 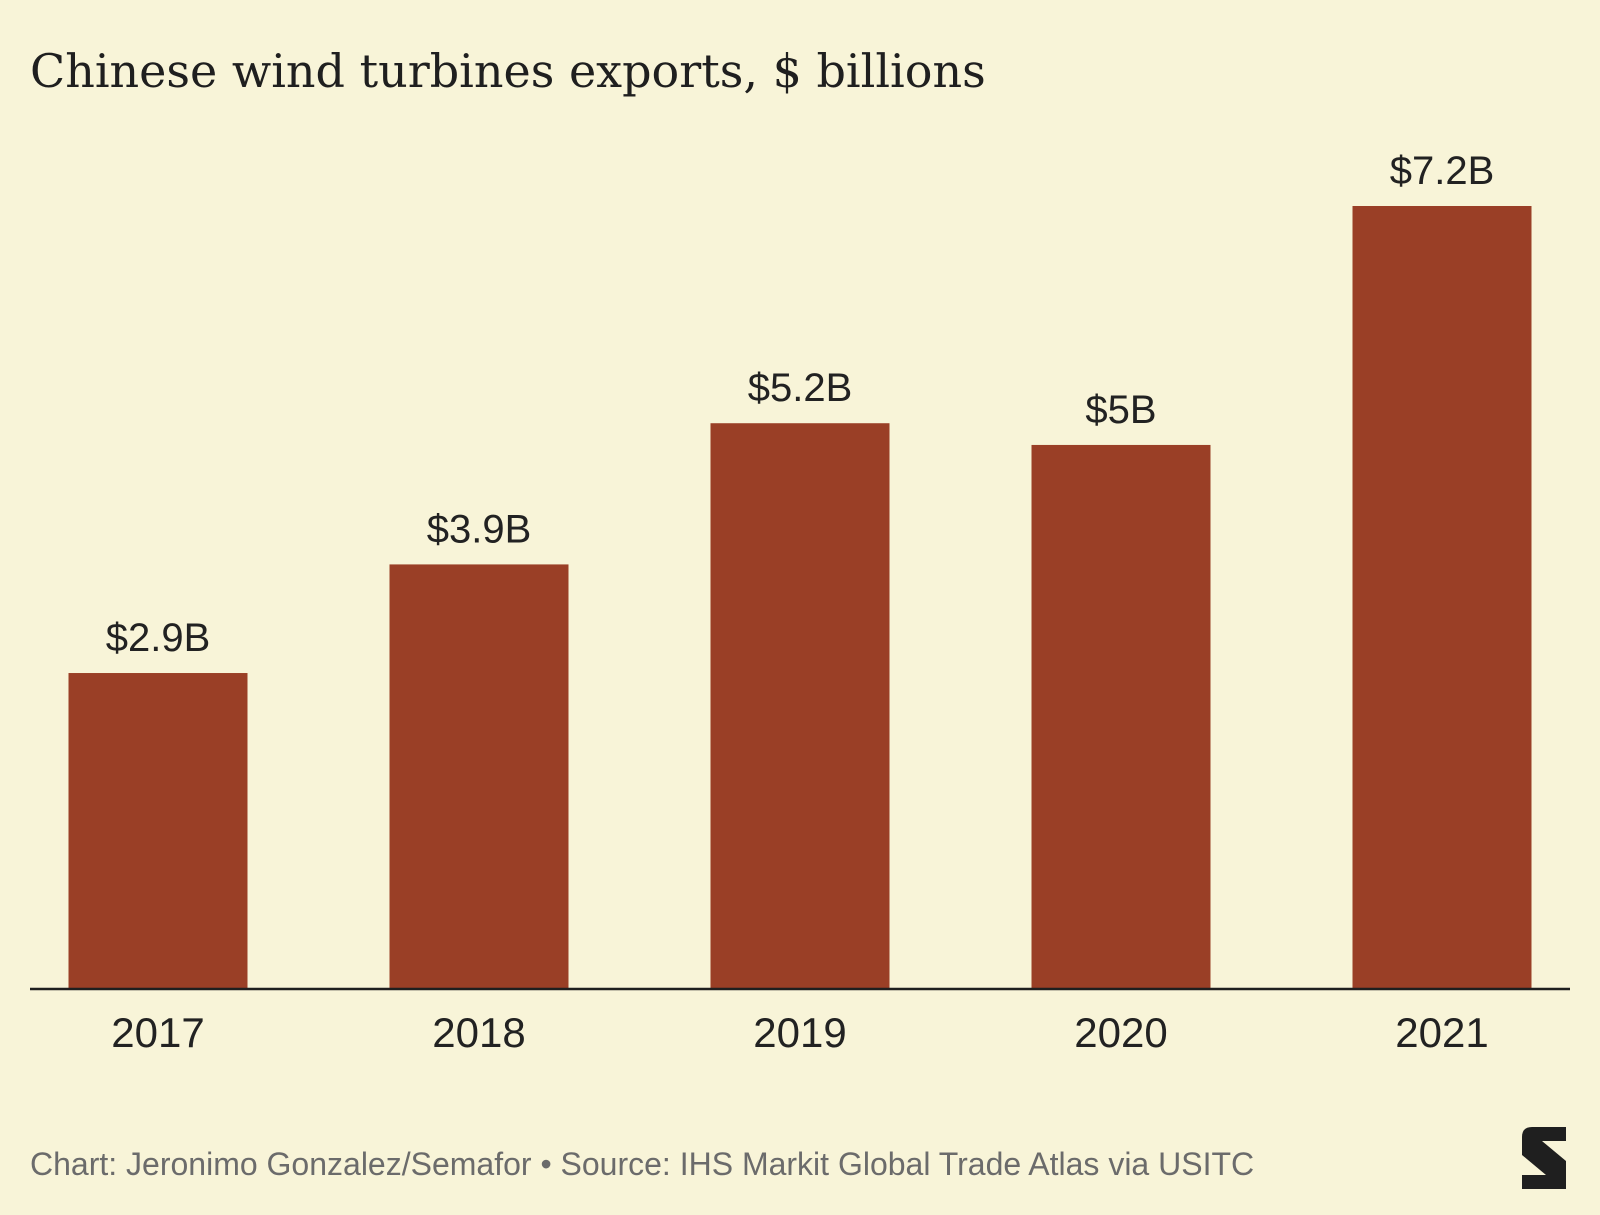 What do you see at coordinates (800, 388) in the screenshot?
I see `data-label-2019: $5.2B` at bounding box center [800, 388].